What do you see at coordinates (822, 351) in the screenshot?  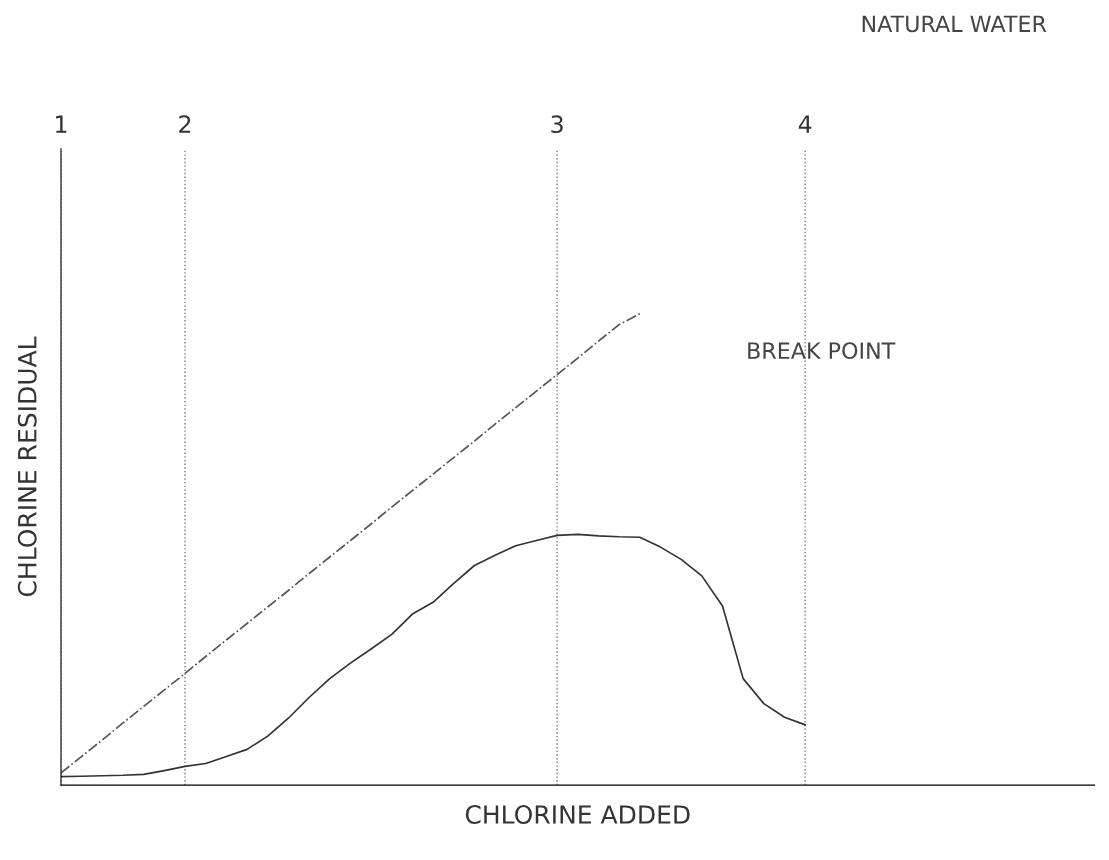 I see `annotation: BREAK POINT` at bounding box center [822, 351].